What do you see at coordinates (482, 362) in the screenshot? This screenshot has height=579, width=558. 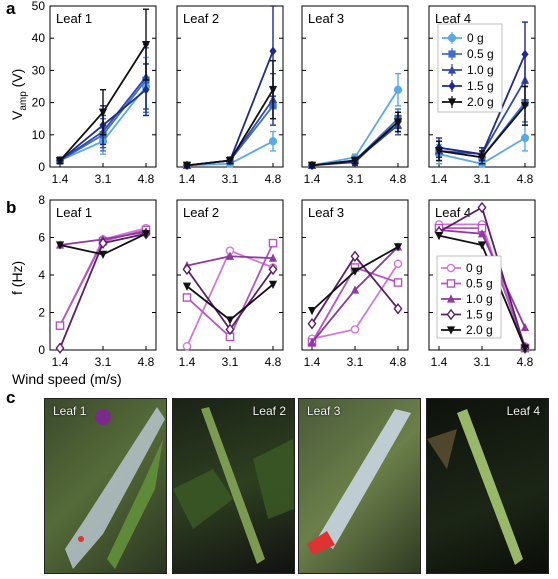 I see `xtick-label-b-4: 3.1` at bounding box center [482, 362].